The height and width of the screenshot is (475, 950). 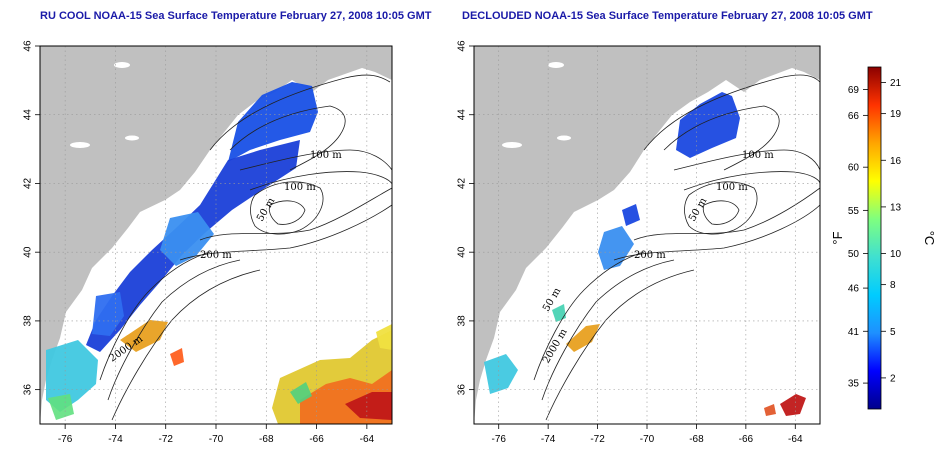 I want to click on celsius-tick-label: 2, so click(x=893, y=378).